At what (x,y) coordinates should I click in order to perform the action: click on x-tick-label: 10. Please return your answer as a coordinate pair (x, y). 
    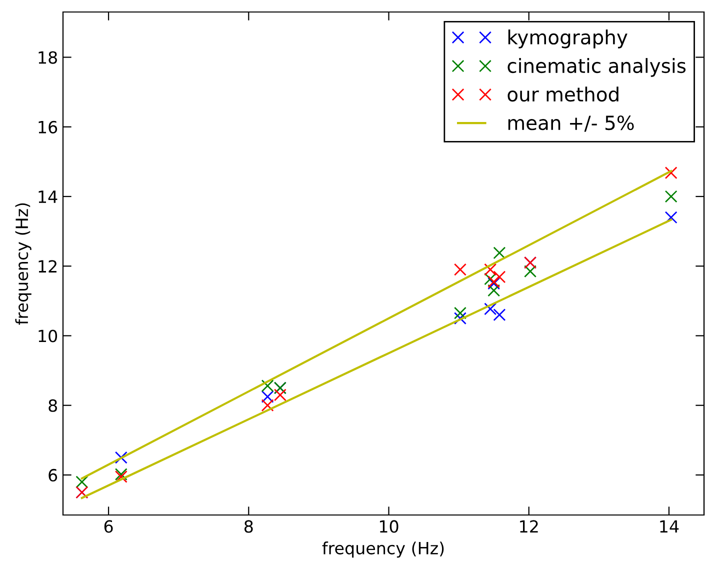
    Looking at the image, I should click on (389, 526).